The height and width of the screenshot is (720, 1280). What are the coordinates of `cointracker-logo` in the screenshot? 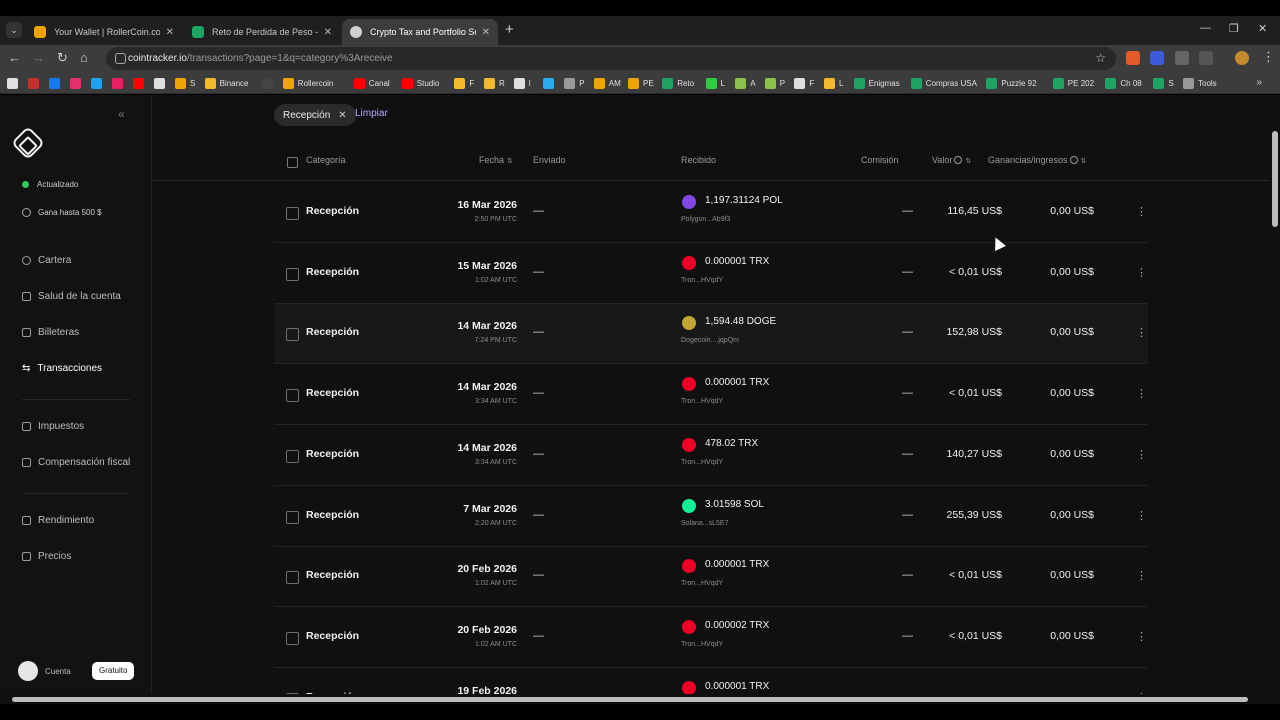 It's located at (28, 143).